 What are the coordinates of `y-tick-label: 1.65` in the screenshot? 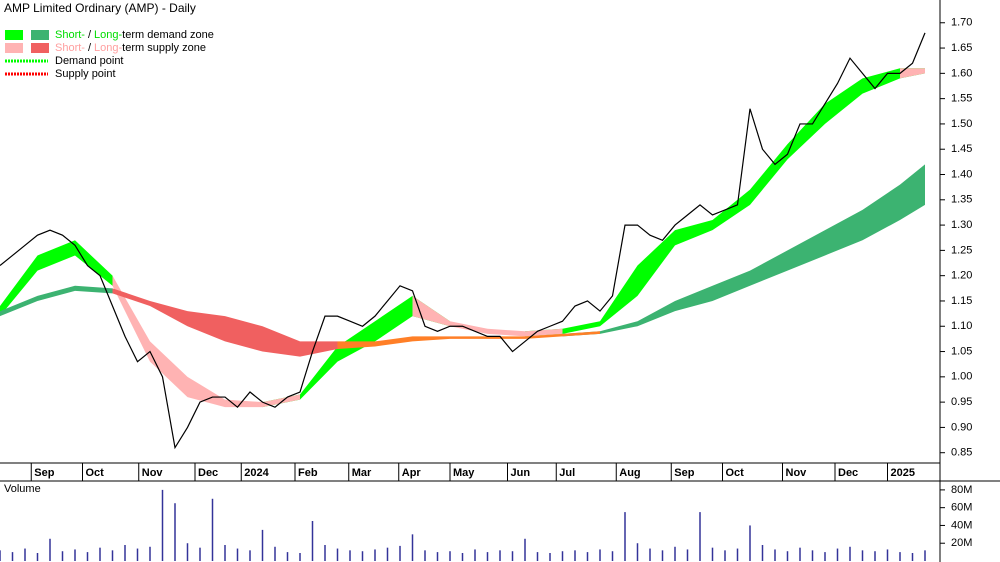 It's located at (961, 48).